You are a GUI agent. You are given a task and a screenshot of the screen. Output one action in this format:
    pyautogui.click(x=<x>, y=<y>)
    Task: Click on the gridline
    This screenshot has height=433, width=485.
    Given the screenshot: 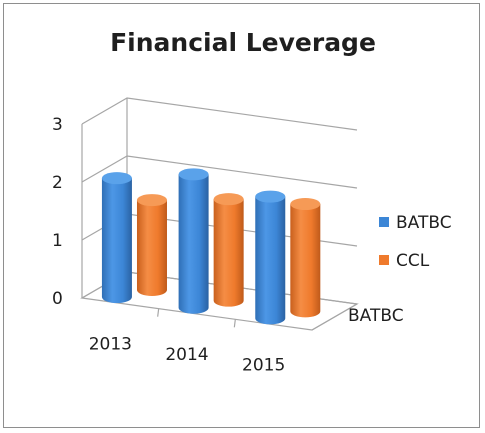 What is the action you would take?
    pyautogui.click(x=219, y=114)
    